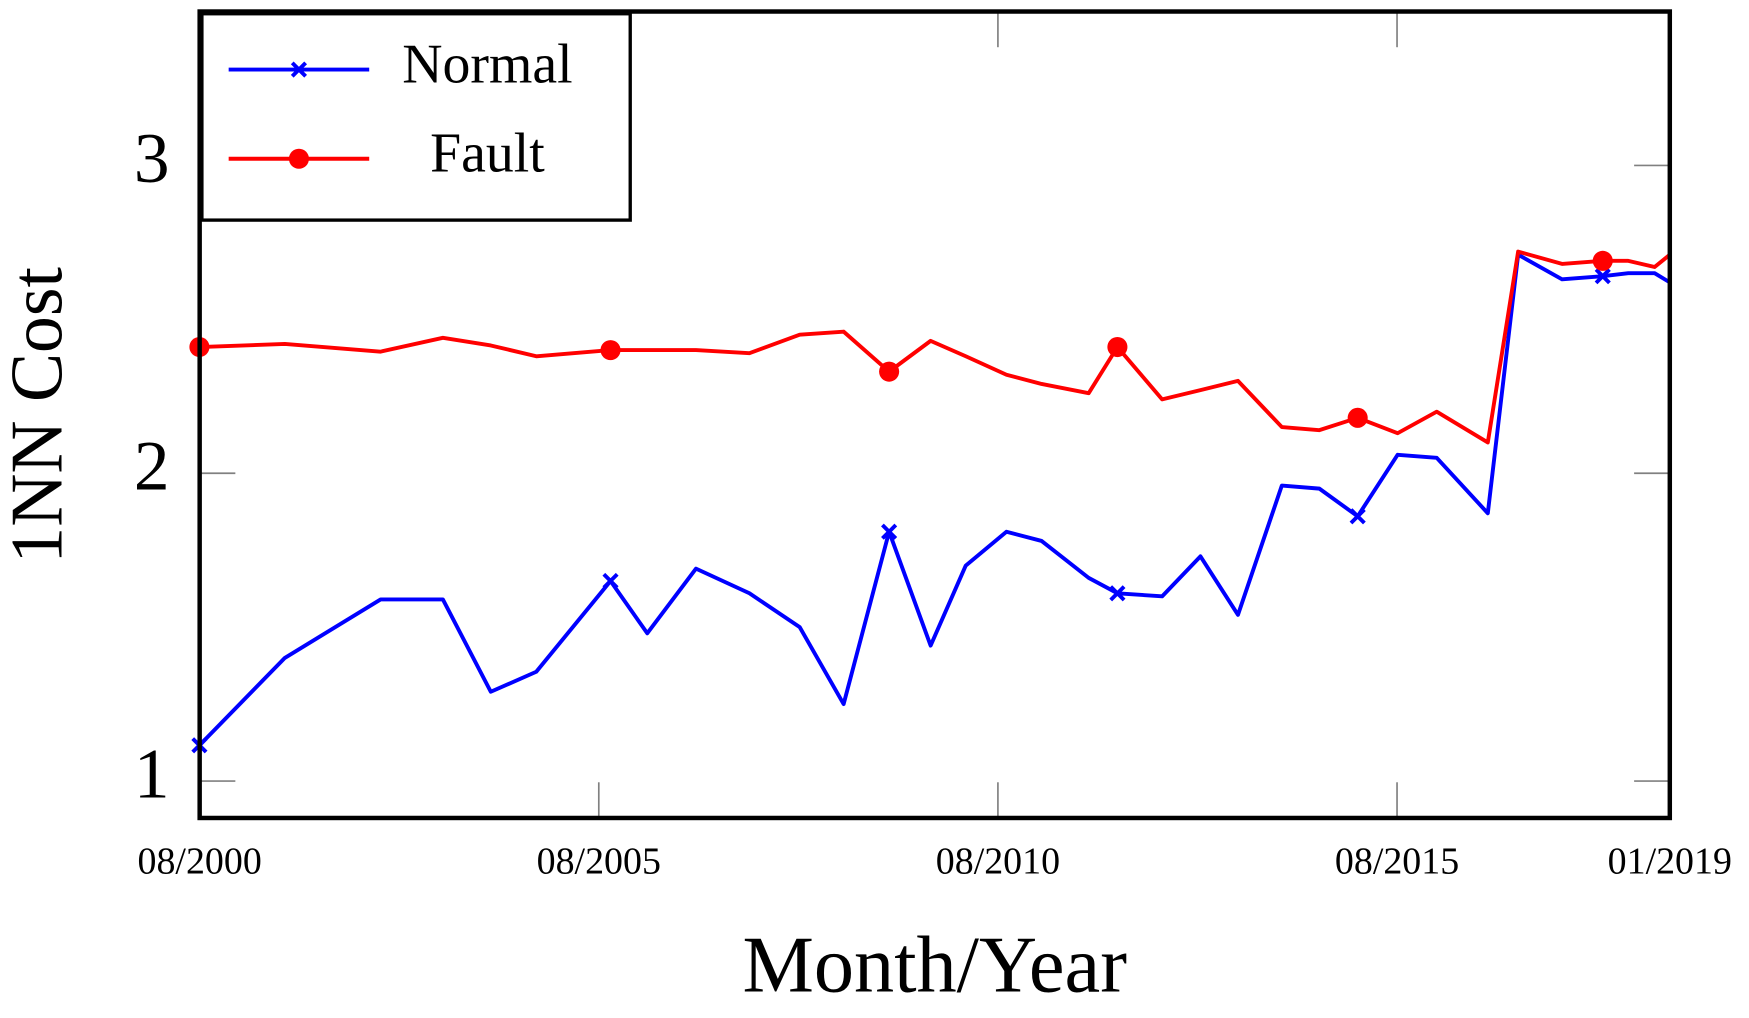  What do you see at coordinates (152, 466) in the screenshot?
I see `y-tick-label: 2` at bounding box center [152, 466].